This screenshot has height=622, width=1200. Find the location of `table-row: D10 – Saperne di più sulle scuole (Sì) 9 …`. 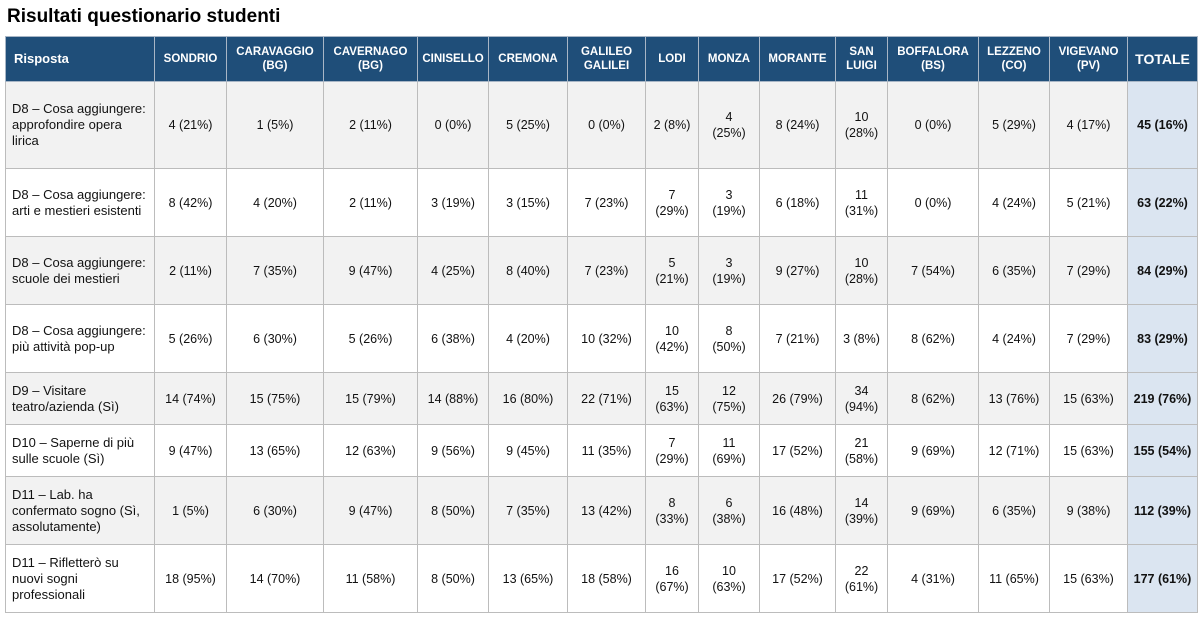

table-row: D10 – Saperne di più sulle scuole (Sì) 9 … is located at coordinates (601, 450).